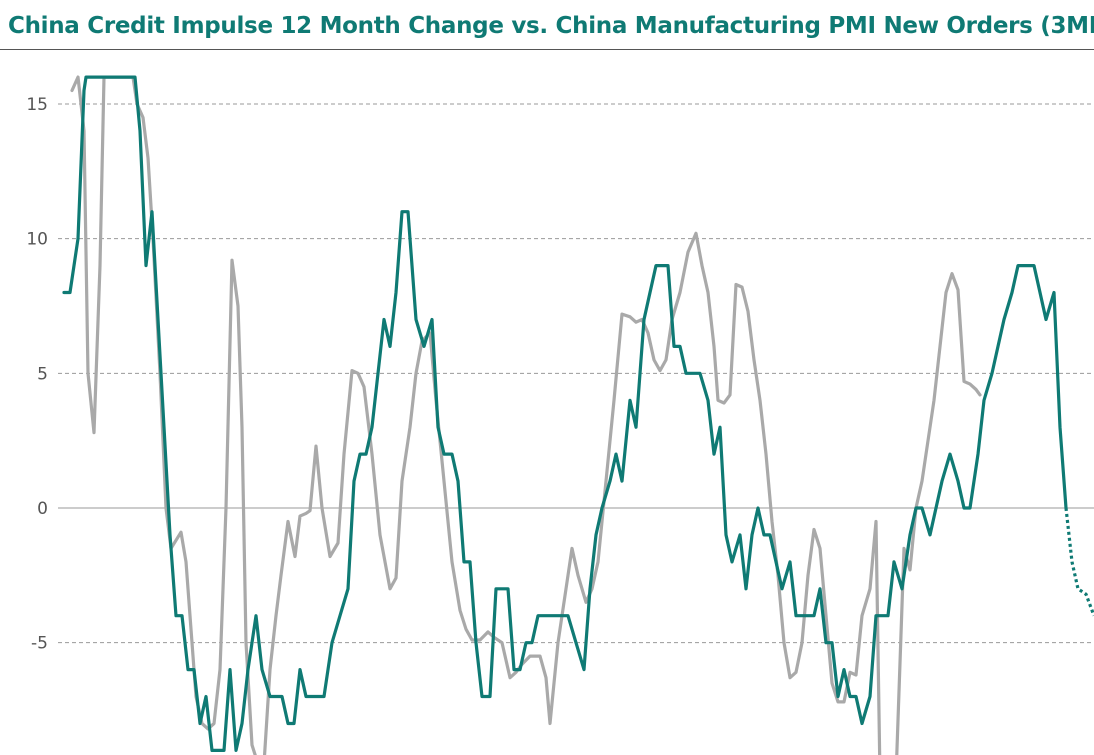  Describe the element at coordinates (547, 49) in the screenshot. I see `title-divider` at that location.